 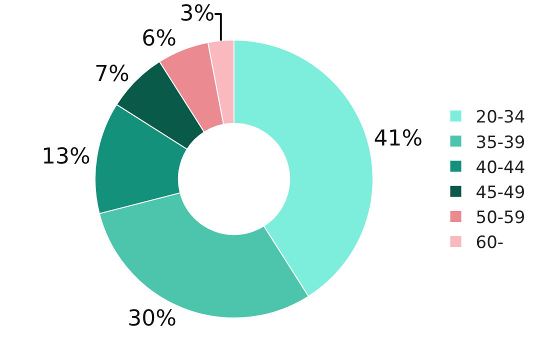 I want to click on data-label: 30%, so click(x=152, y=319).